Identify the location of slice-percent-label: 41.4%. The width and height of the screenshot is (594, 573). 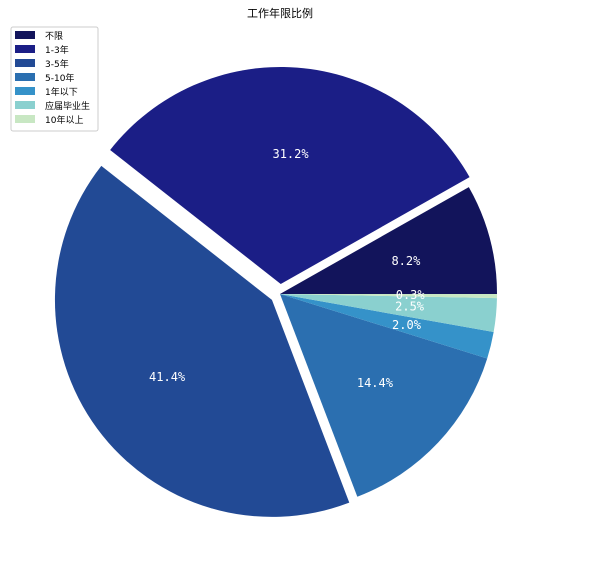
(167, 377).